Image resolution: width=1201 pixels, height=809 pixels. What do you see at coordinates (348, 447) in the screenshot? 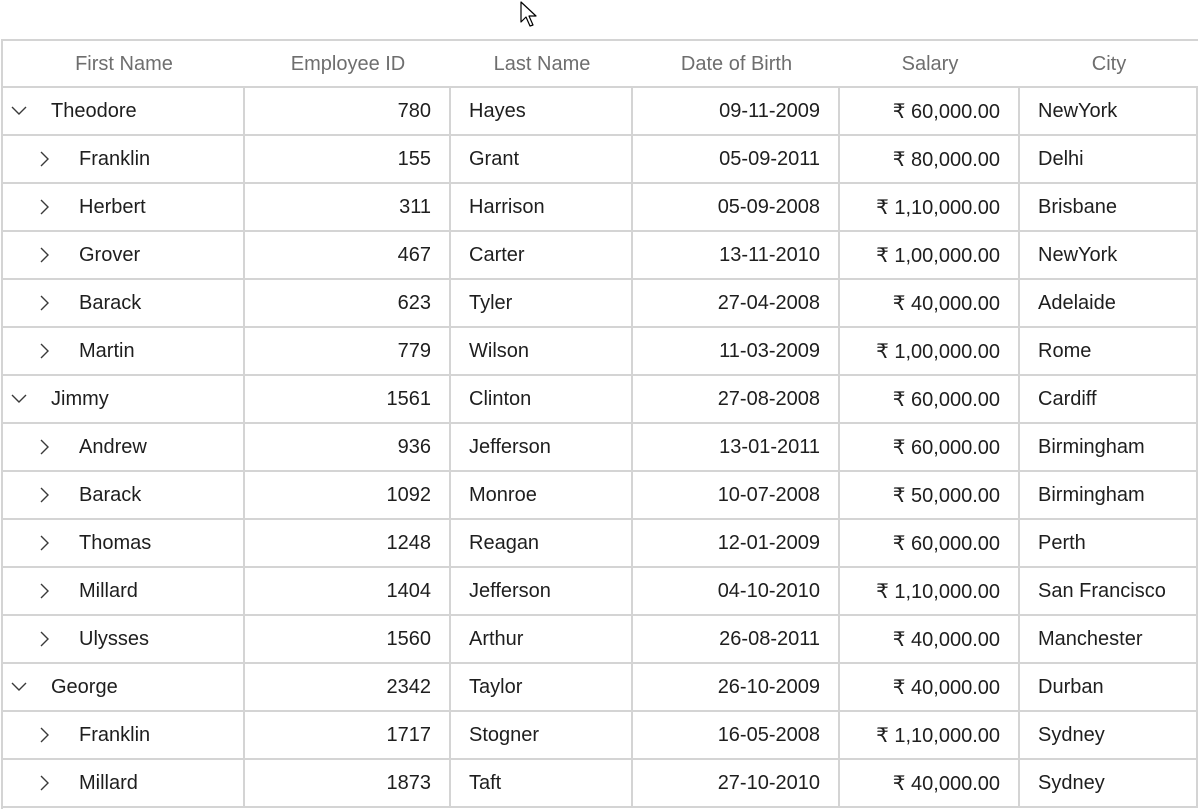
I see `cell-employee-id: 936` at bounding box center [348, 447].